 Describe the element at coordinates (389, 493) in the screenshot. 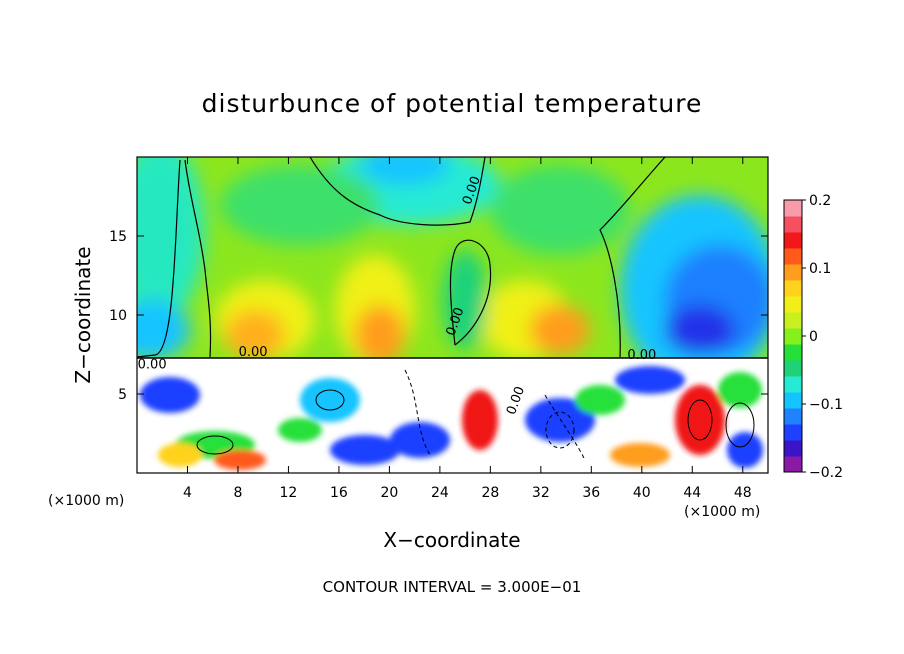

I see `x-tick-label: 20` at that location.